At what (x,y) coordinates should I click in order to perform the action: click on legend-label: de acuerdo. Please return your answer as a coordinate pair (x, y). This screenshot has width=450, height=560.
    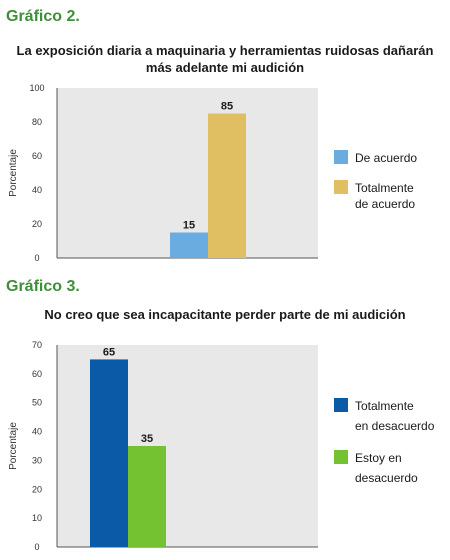
    Looking at the image, I should click on (385, 204).